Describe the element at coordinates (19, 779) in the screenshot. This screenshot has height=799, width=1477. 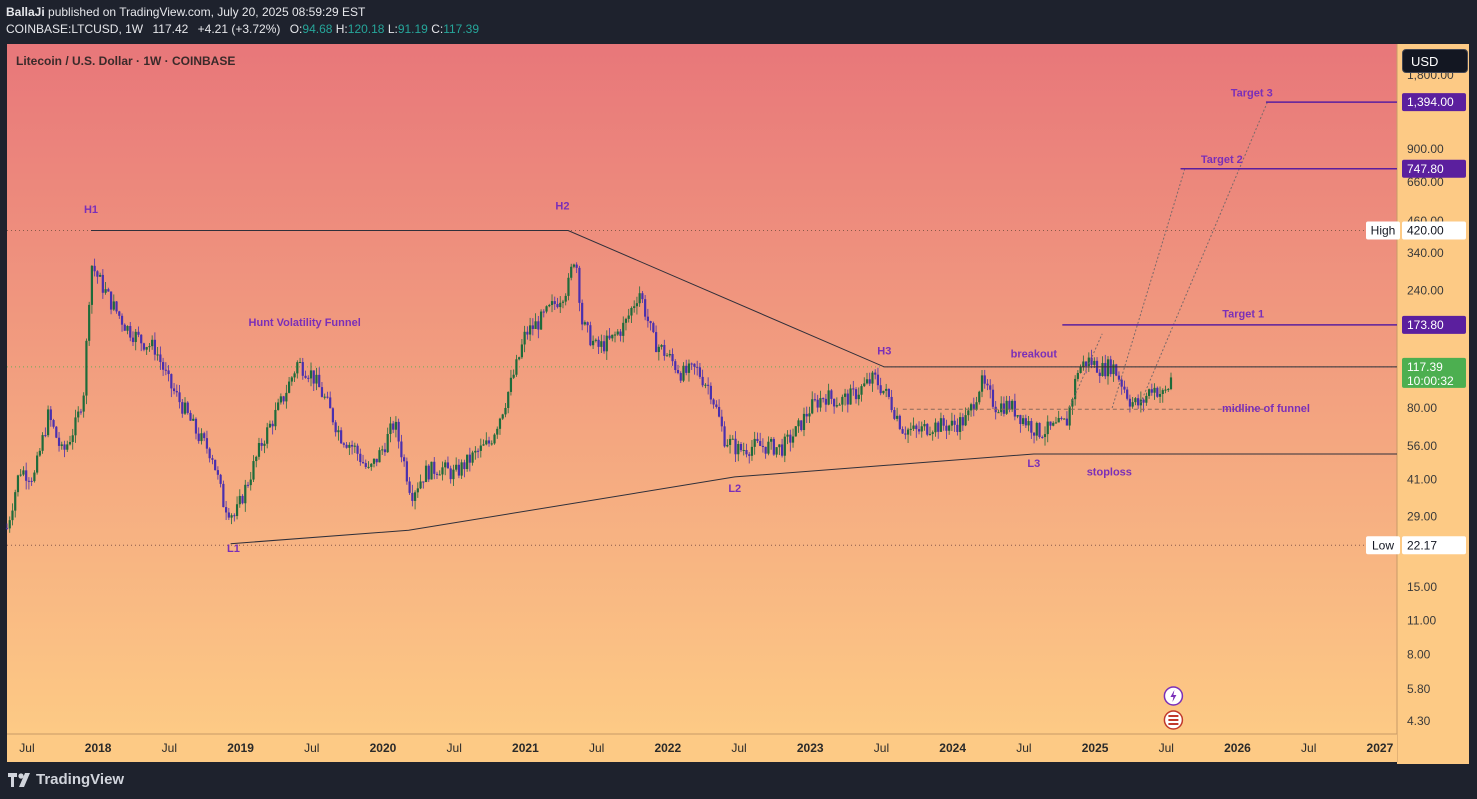
I see `tradingview-logo-icon` at that location.